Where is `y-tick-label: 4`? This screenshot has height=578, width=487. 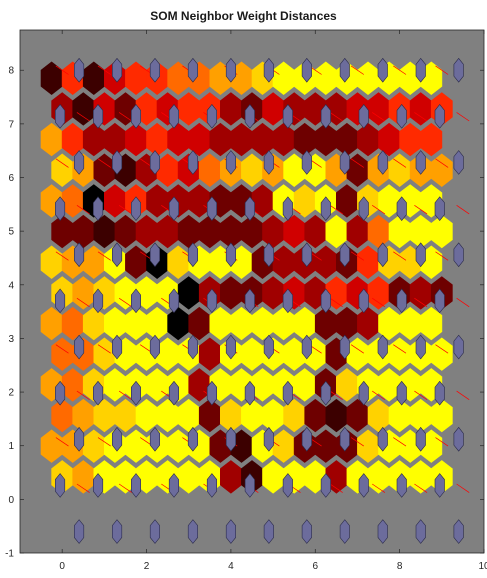
y-tick-label: 4 is located at coordinates (11, 285).